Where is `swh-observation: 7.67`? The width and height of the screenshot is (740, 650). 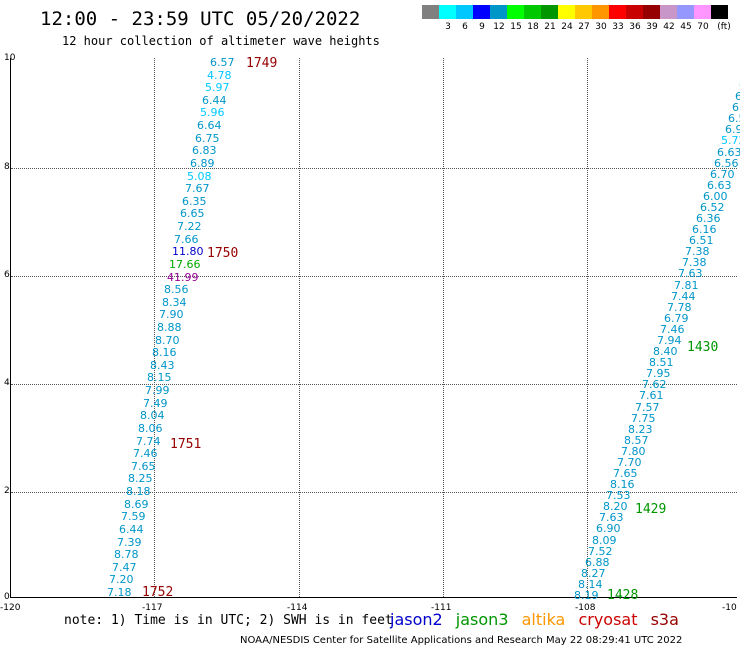
swh-observation: 7.67 is located at coordinates (197, 188).